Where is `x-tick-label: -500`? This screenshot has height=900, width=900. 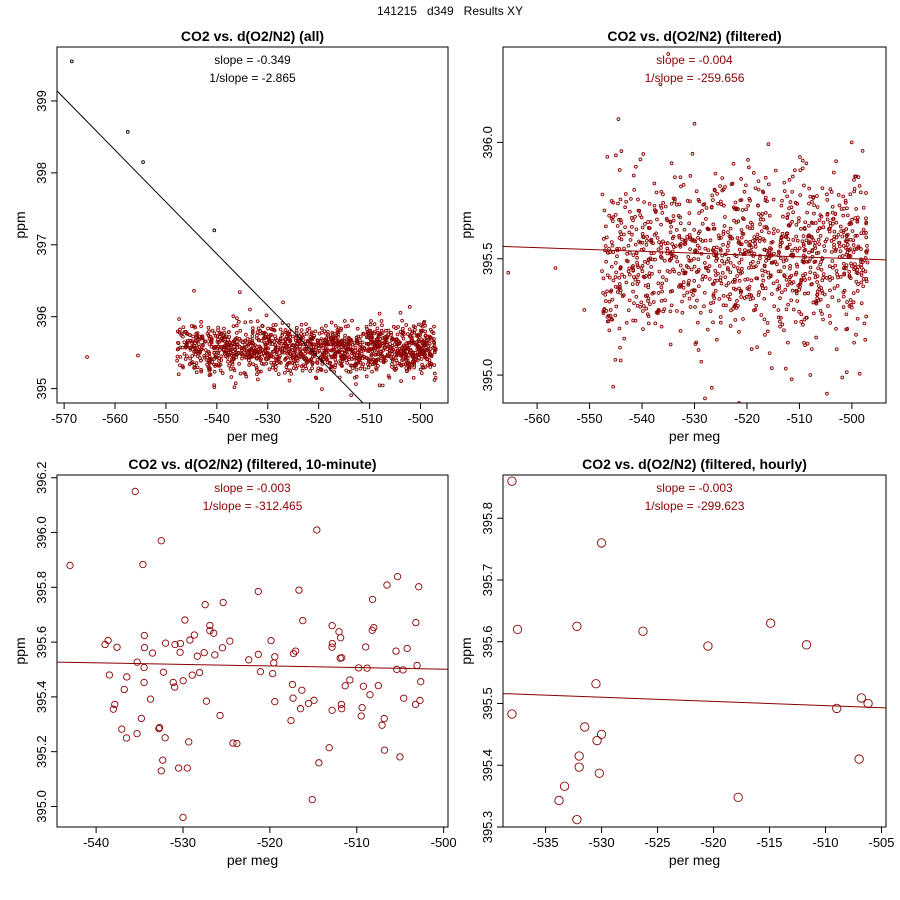
x-tick-label: -500 is located at coordinates (852, 418).